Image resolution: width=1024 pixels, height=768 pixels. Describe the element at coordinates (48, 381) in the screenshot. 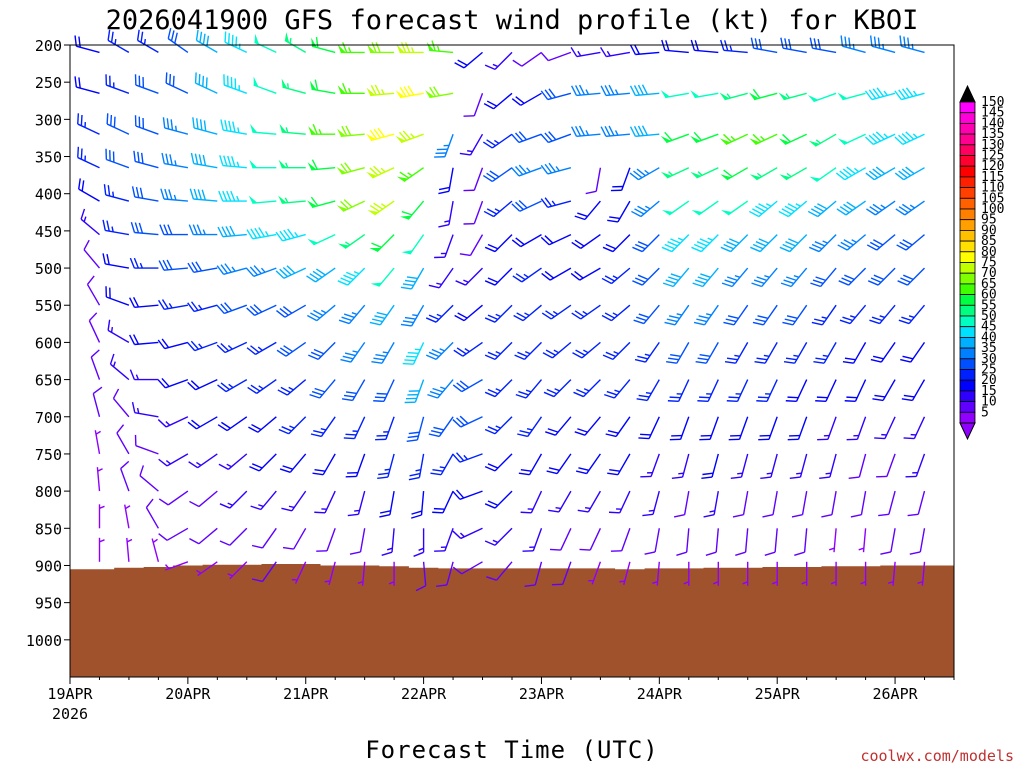

I see `y-tick-label: 650` at that location.